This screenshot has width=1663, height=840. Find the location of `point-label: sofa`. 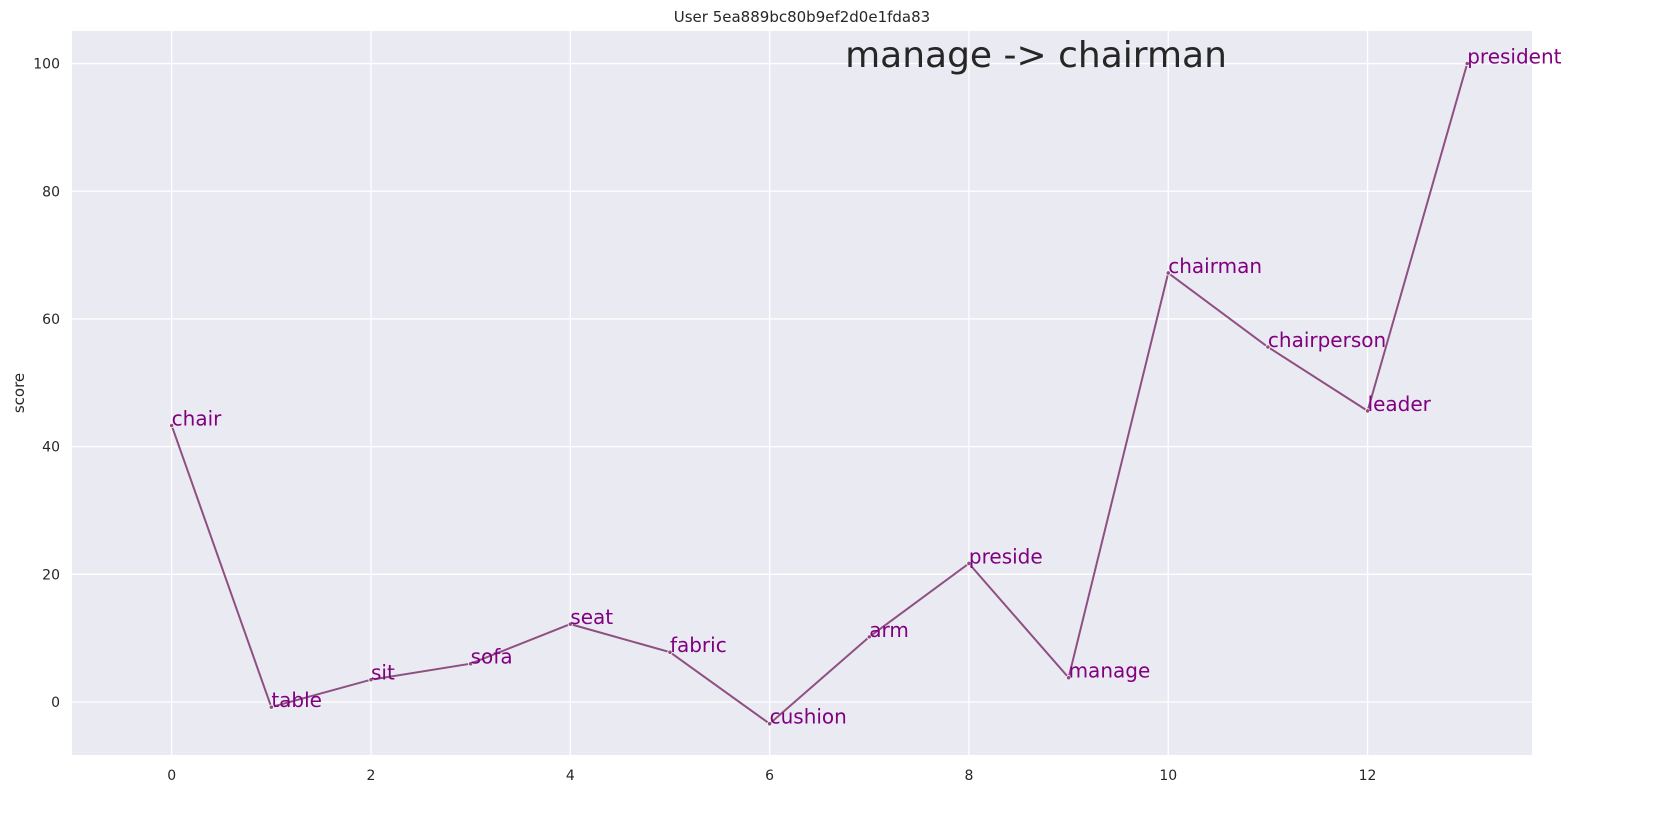

point-label: sofa is located at coordinates (492, 657).